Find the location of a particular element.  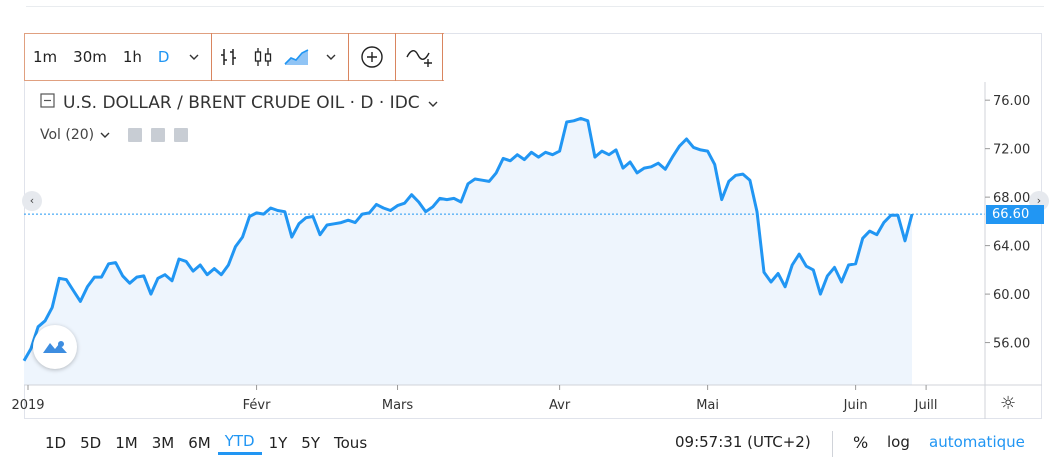

bars-icon is located at coordinates (229, 57).